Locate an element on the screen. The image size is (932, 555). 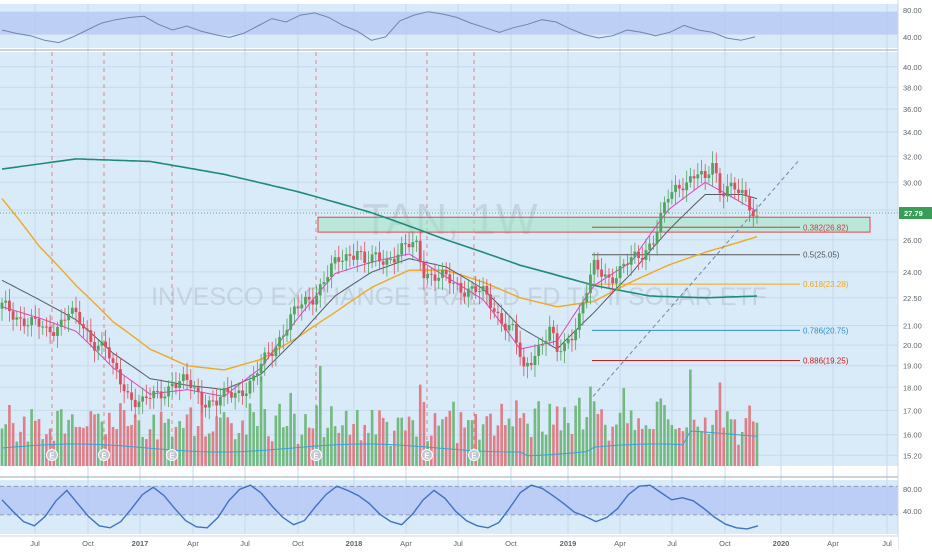
earnings-marker-circle is located at coordinates (52, 455).